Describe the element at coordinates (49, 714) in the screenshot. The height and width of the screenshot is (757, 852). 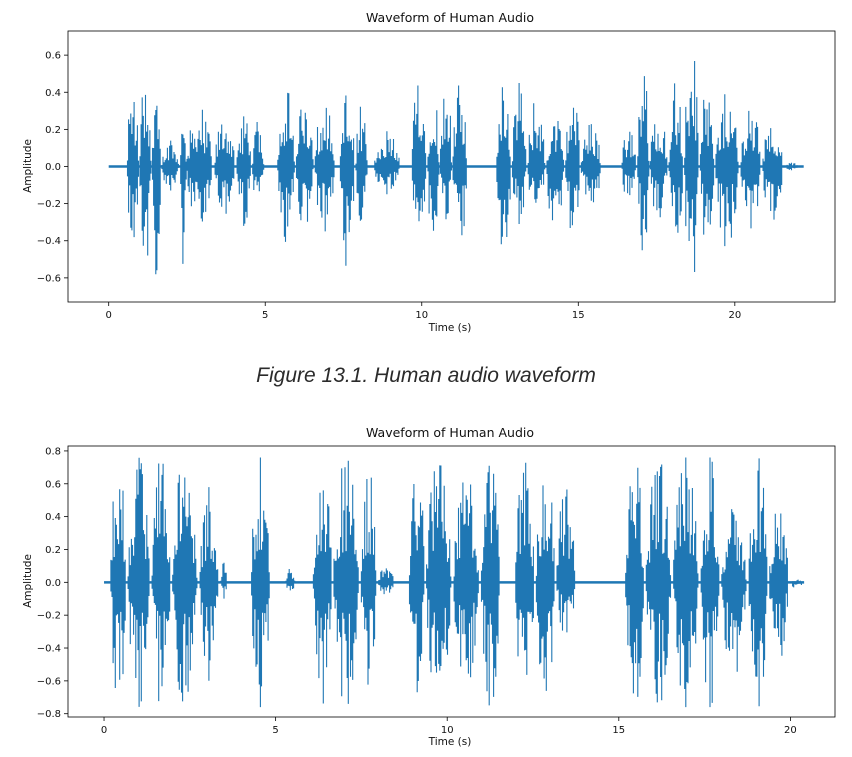
I see `y-tick-label: −0.8` at that location.